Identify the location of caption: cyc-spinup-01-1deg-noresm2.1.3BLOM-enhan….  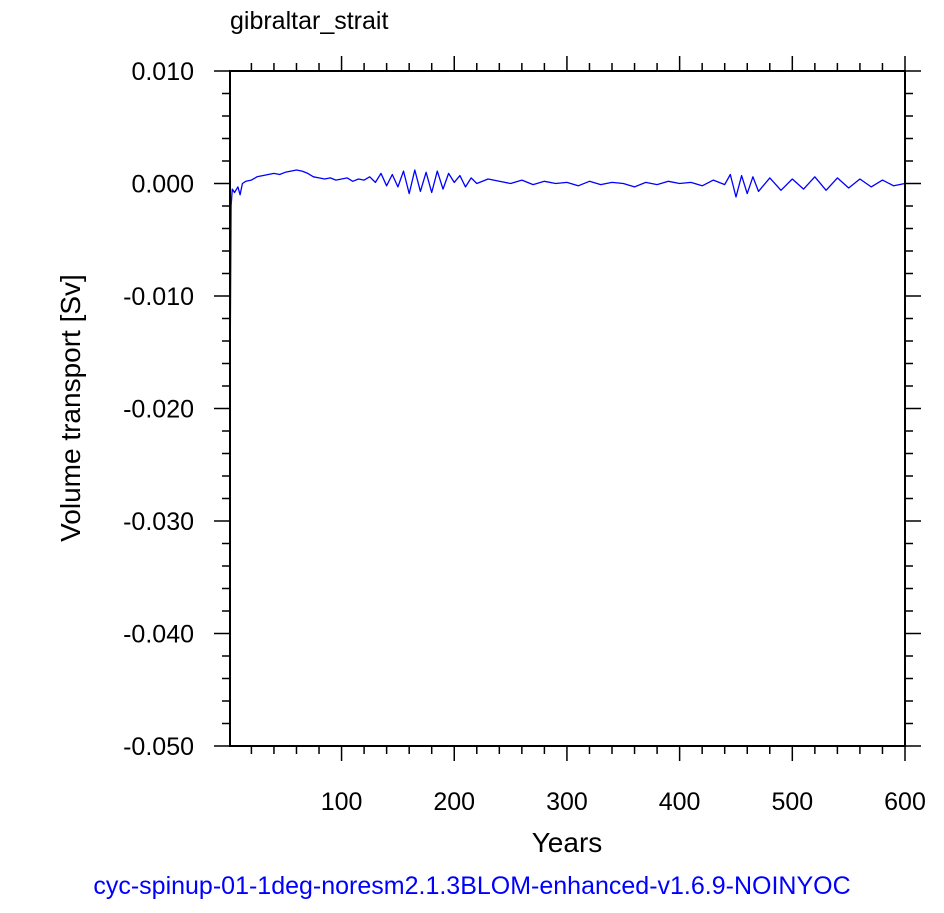
(472, 886).